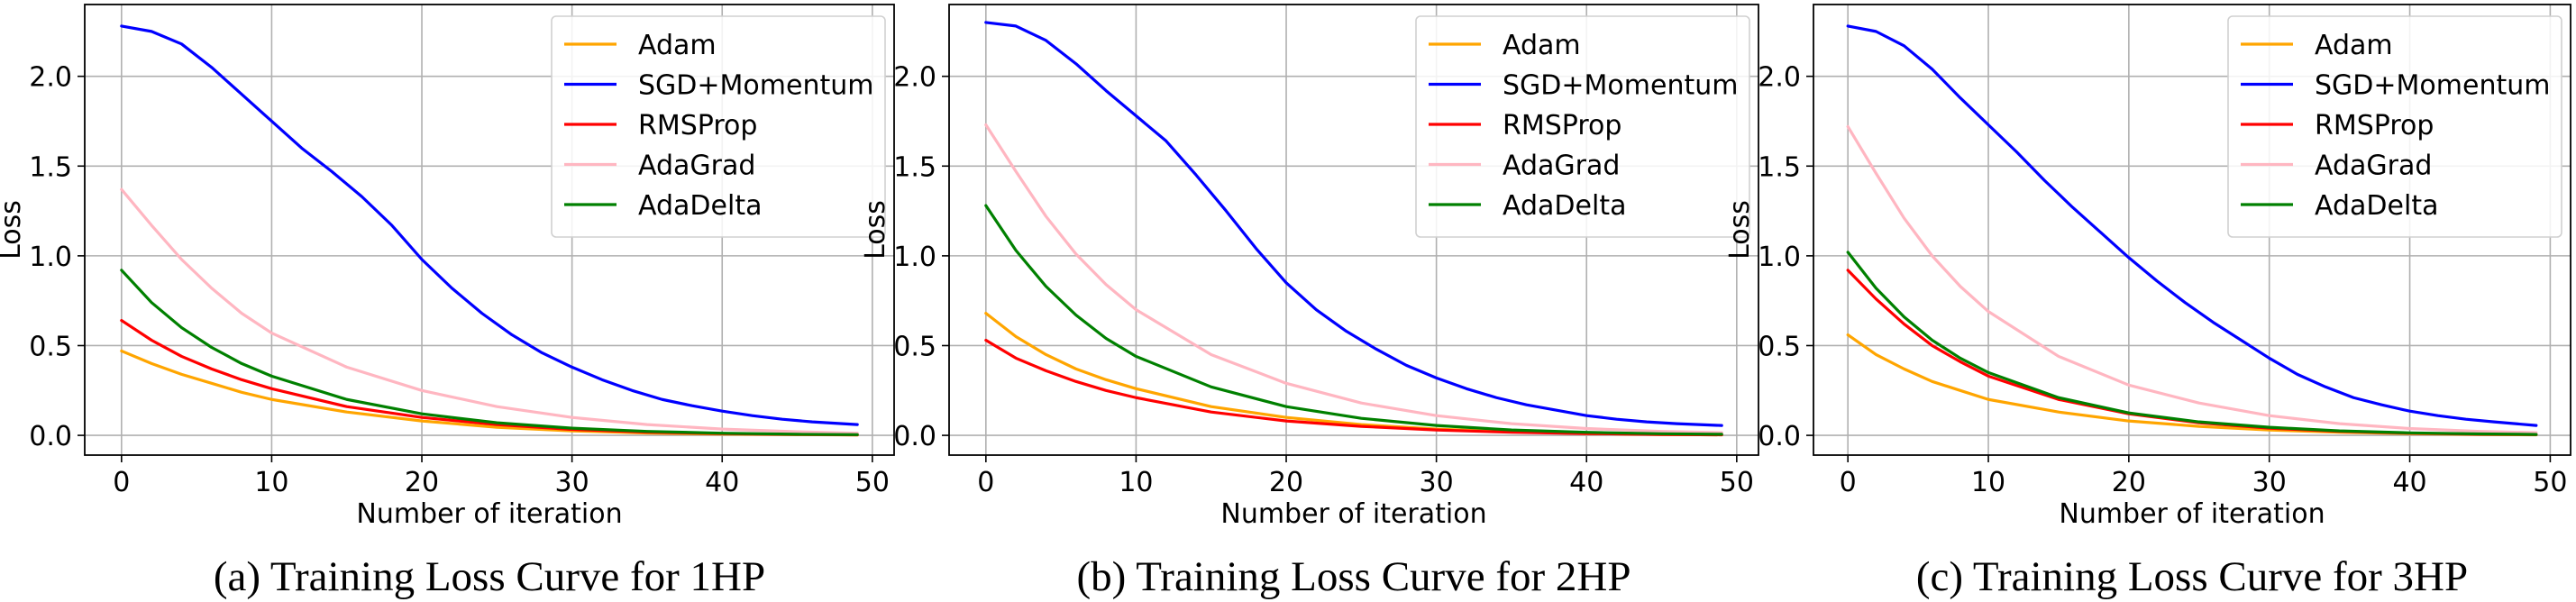 This screenshot has height=602, width=2576. What do you see at coordinates (1354, 576) in the screenshot?
I see `figure-caption: (b) Training Loss Curve for 2HP` at bounding box center [1354, 576].